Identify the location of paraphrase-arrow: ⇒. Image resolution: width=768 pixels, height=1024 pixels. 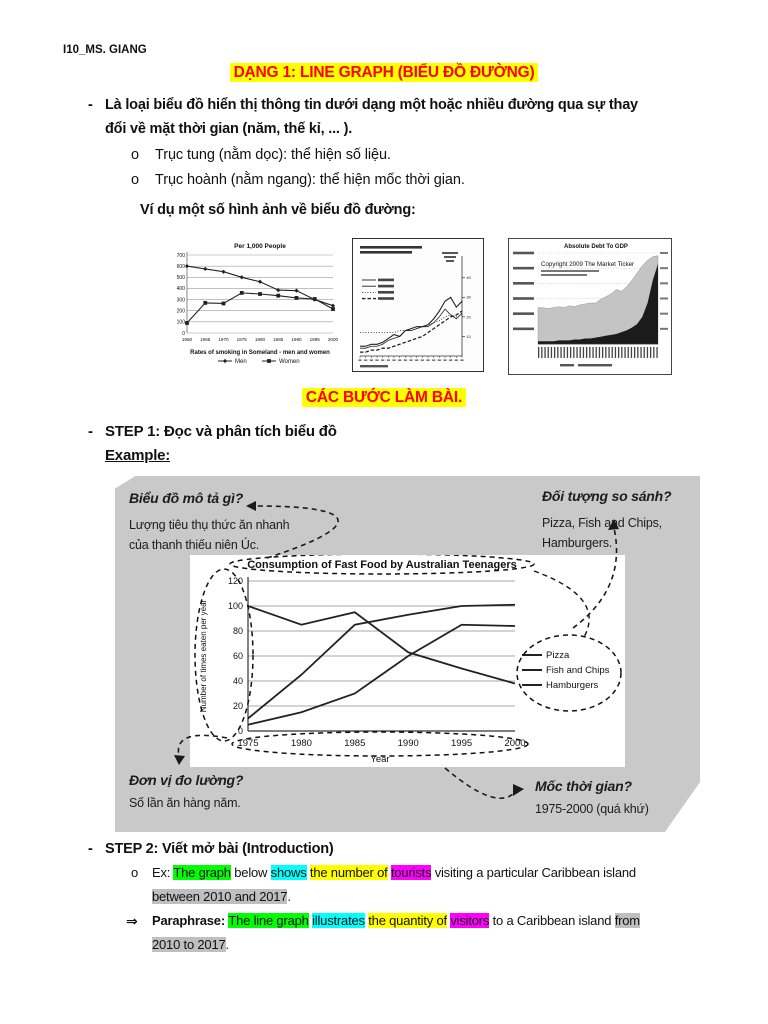
(132, 921).